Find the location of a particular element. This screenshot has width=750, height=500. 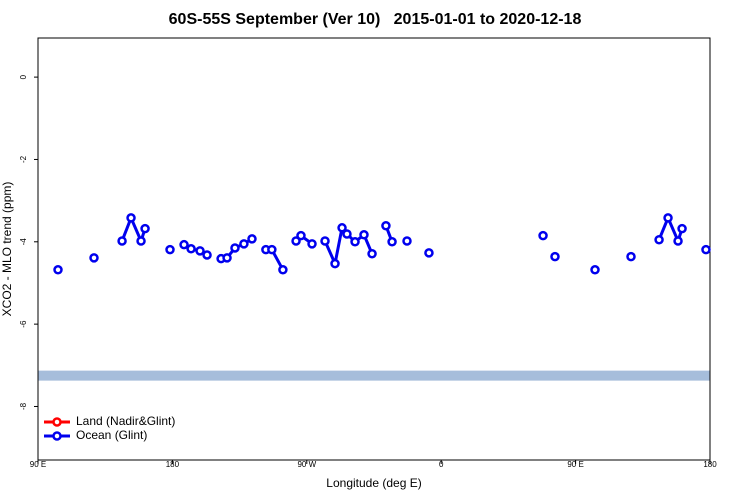

x-tick-label: 0 is located at coordinates (441, 464).